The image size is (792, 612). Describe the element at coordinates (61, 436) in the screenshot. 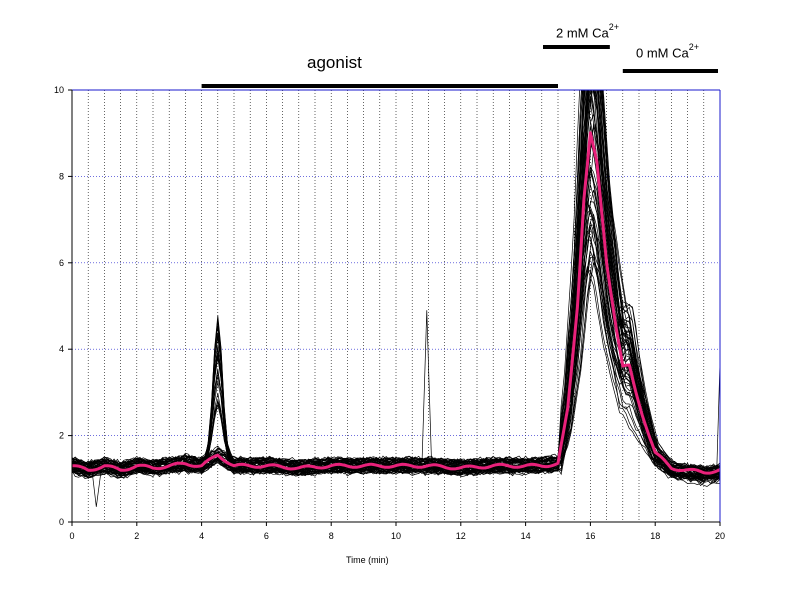

I see `y-tick-label: 2` at that location.